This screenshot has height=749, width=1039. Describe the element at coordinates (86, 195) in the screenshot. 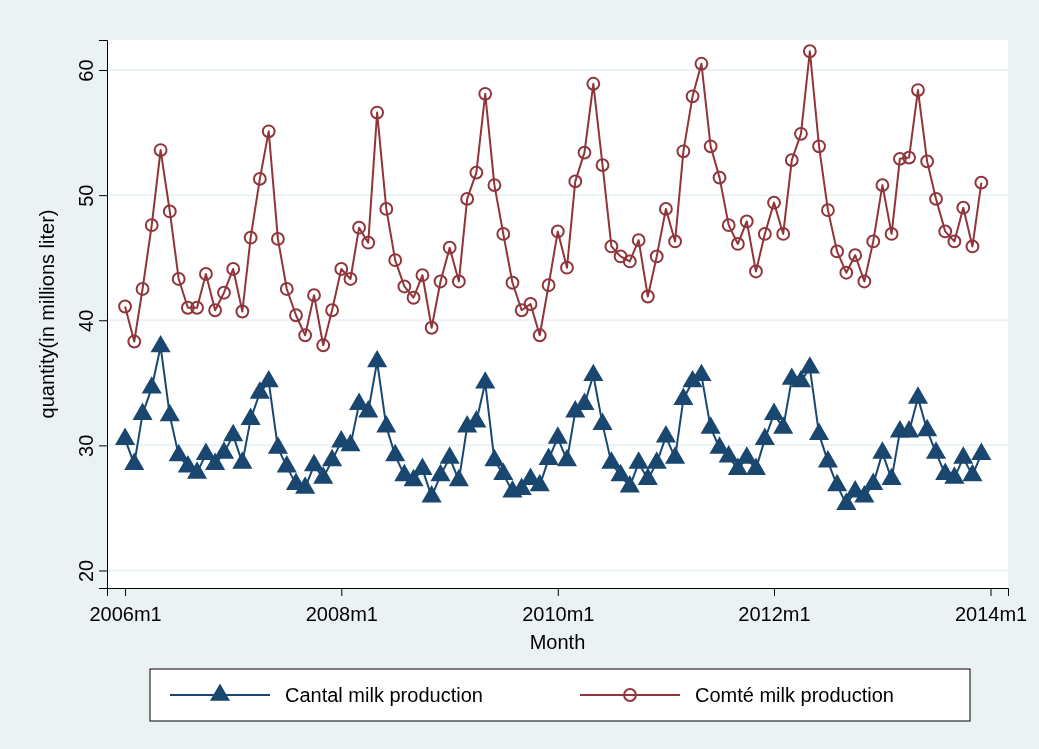

I see `y-tick-label: 50` at that location.